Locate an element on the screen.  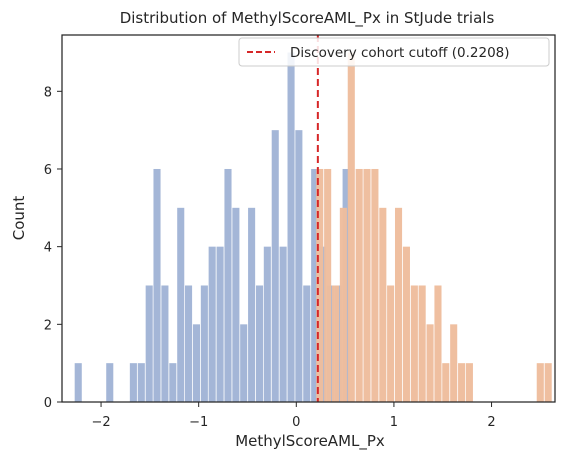
legend-label-cutoff: Discovery cohort cutoff (0.2208) is located at coordinates (400, 53).